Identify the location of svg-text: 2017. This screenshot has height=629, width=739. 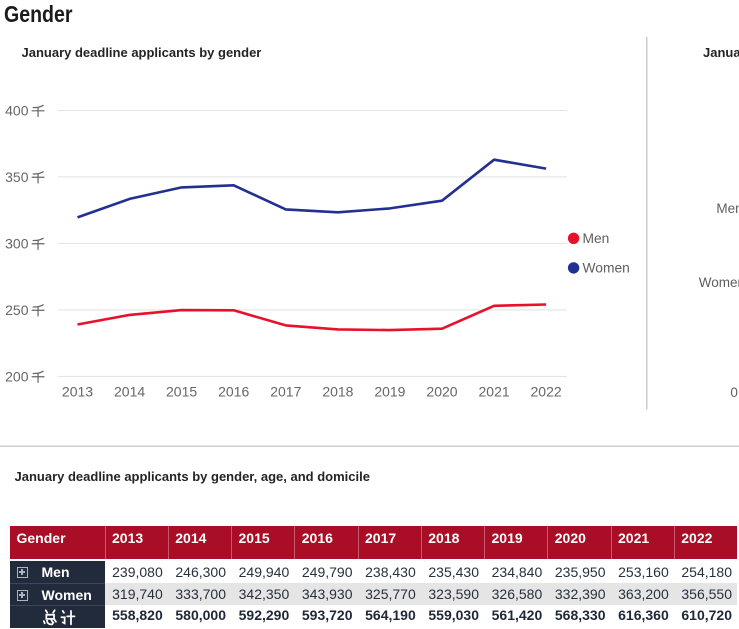
(285, 391).